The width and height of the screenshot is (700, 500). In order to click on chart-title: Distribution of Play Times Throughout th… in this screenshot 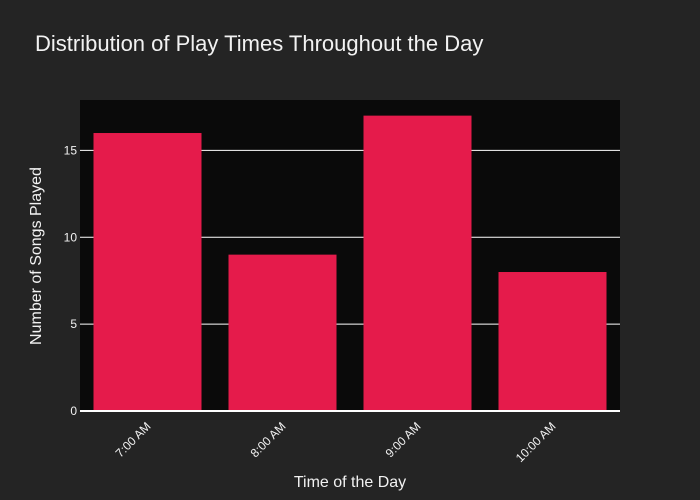, I will do `click(259, 43)`.